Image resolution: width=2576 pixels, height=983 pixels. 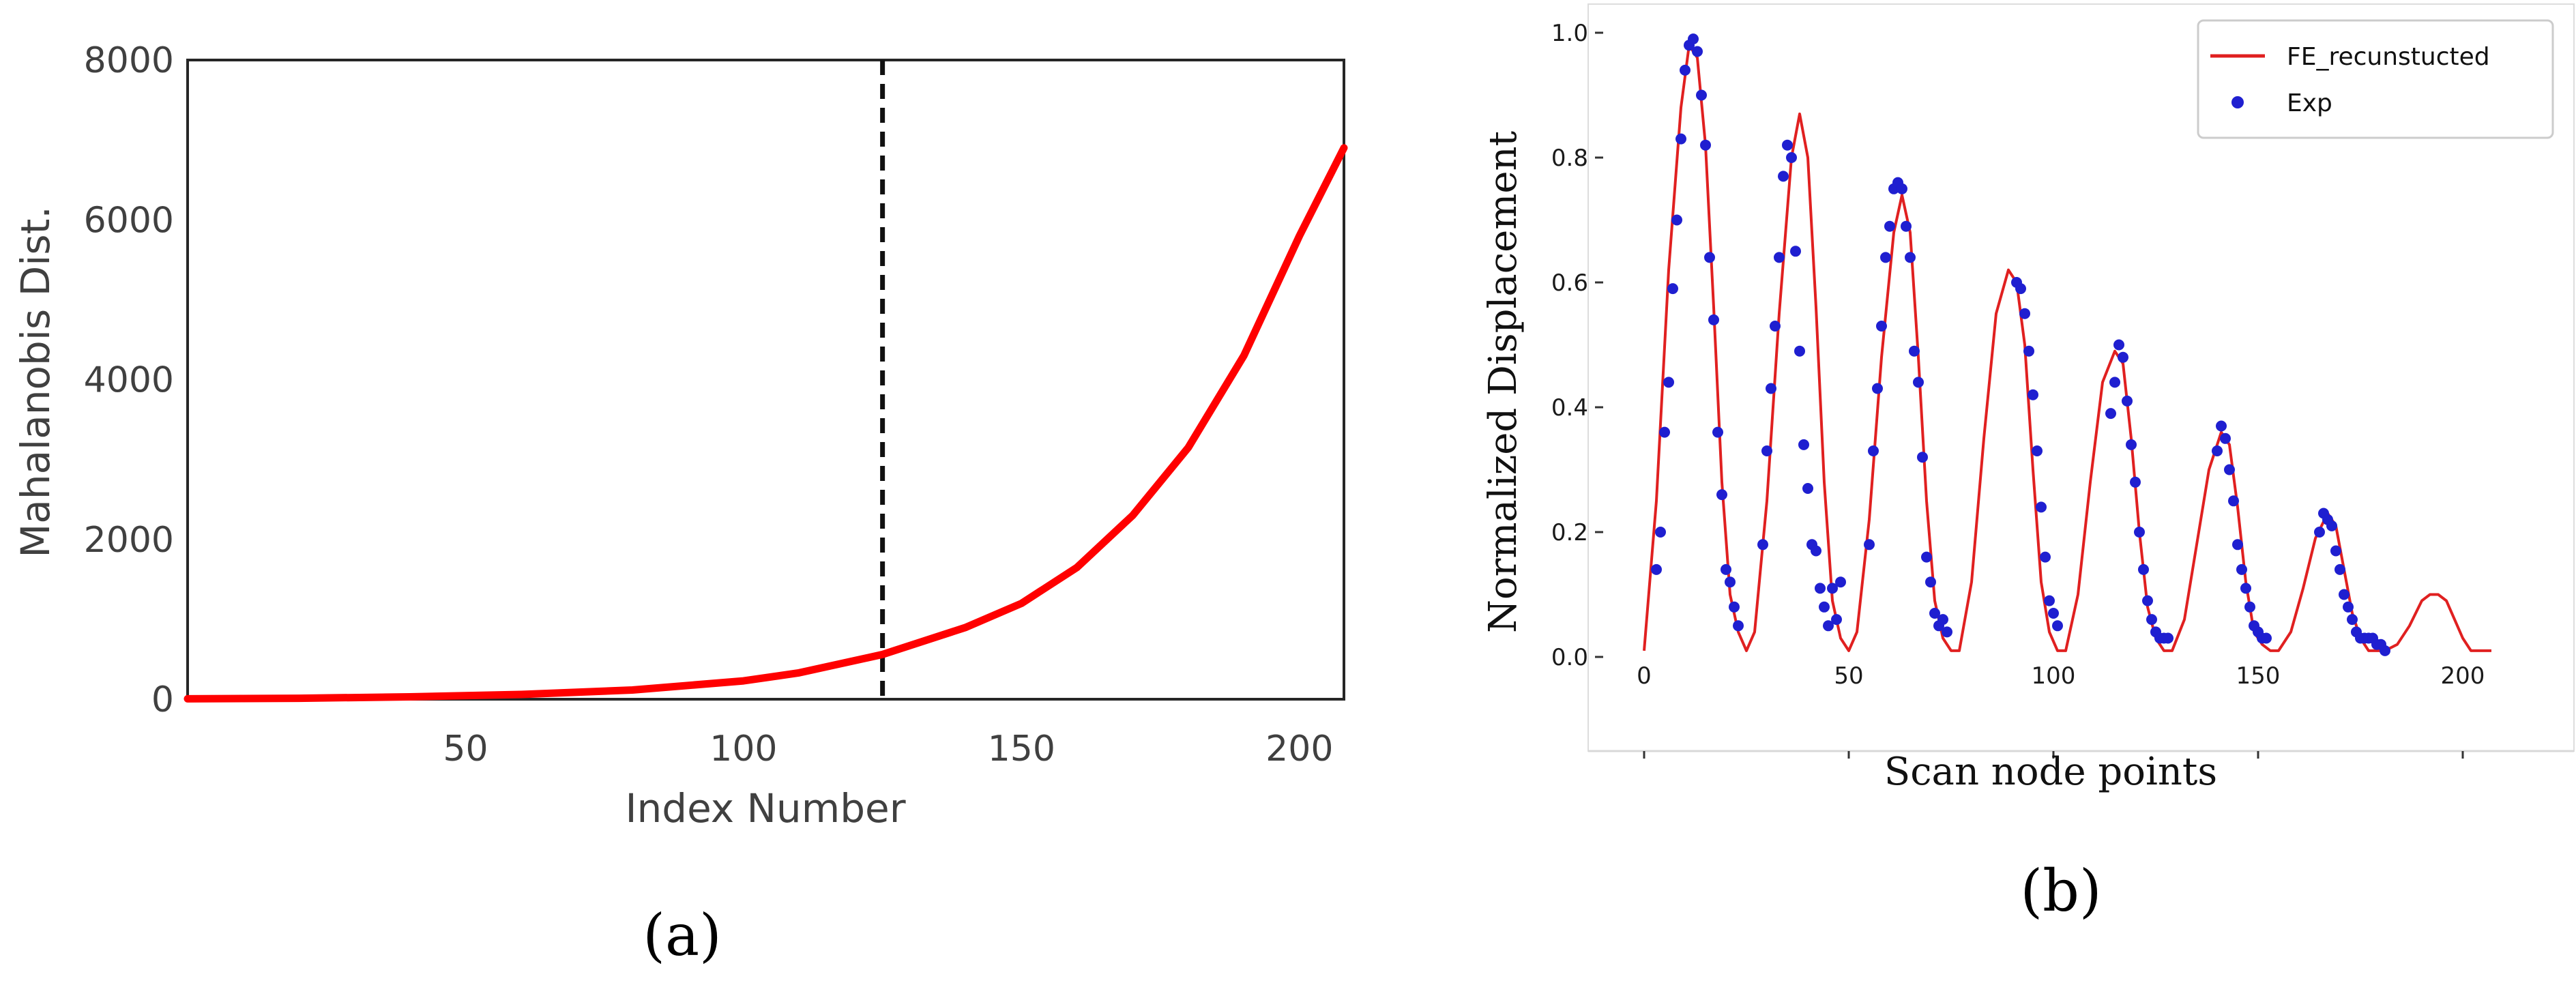 I want to click on panel-a-x-tick-label: 50, so click(x=466, y=749).